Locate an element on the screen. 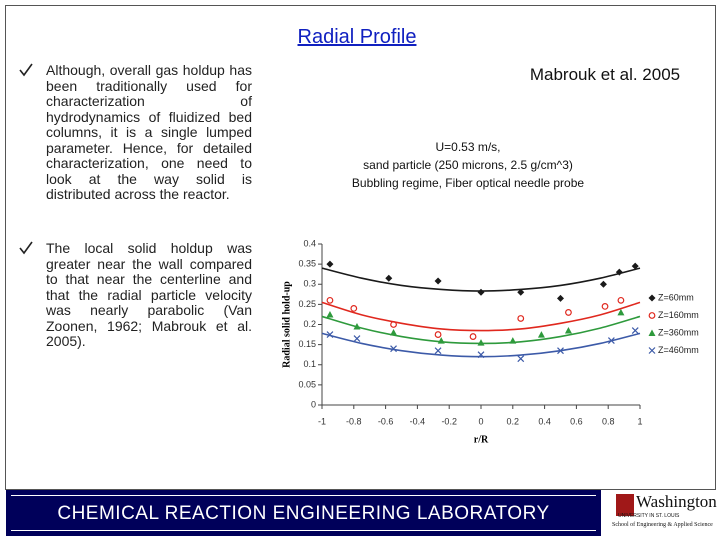 This screenshot has width=720, height=540. y-tick-label: 0 is located at coordinates (313, 404).